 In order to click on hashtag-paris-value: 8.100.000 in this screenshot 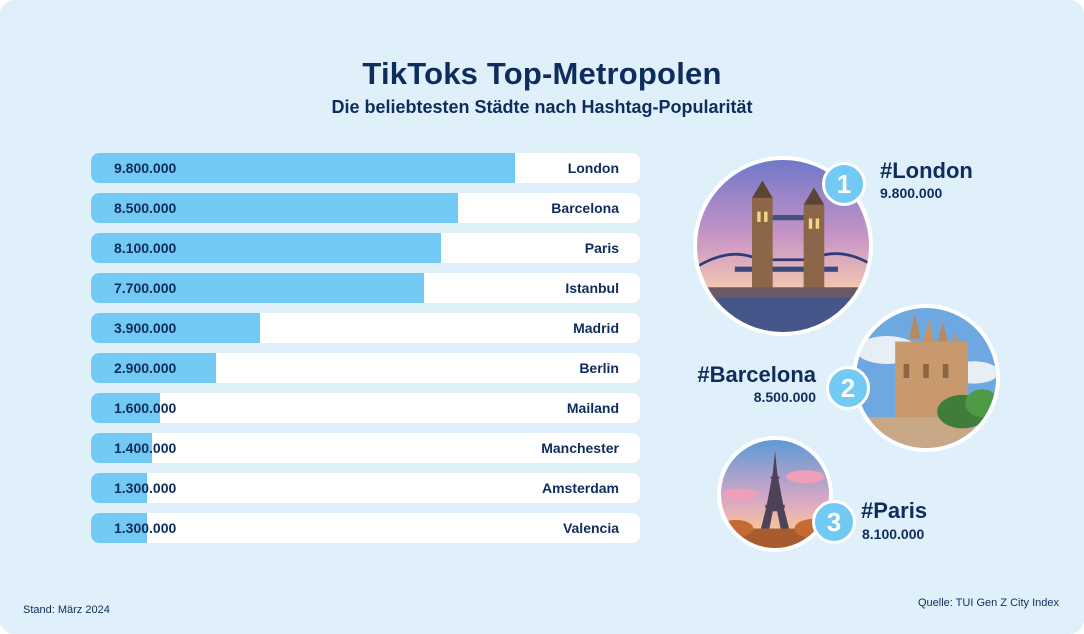, I will do `click(893, 534)`.